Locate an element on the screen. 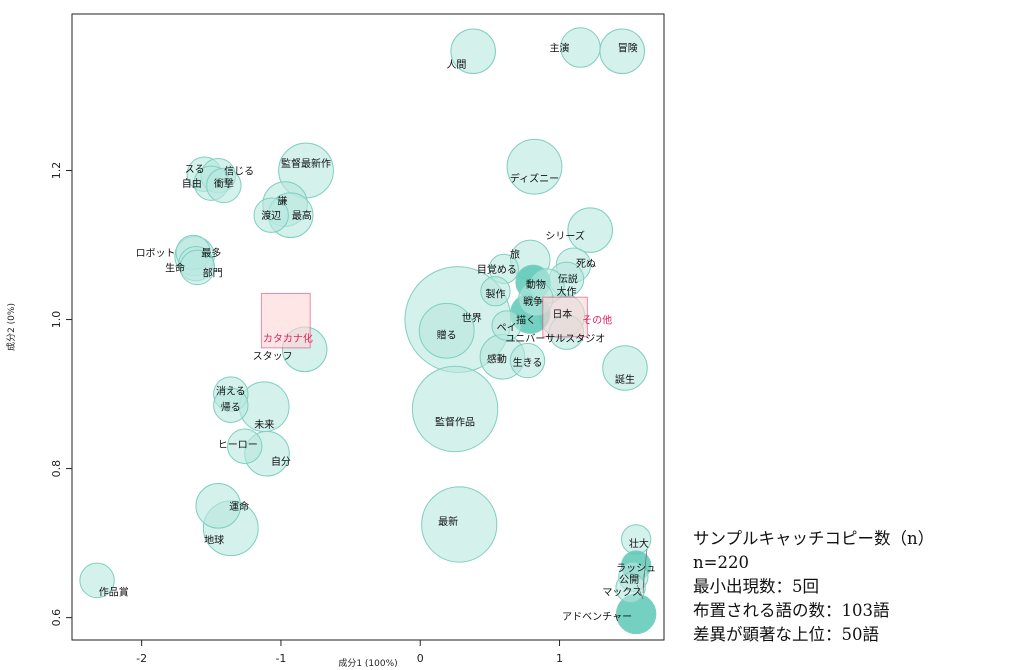 The image size is (1027, 670). y-tick-label: 0.8 is located at coordinates (56, 469).